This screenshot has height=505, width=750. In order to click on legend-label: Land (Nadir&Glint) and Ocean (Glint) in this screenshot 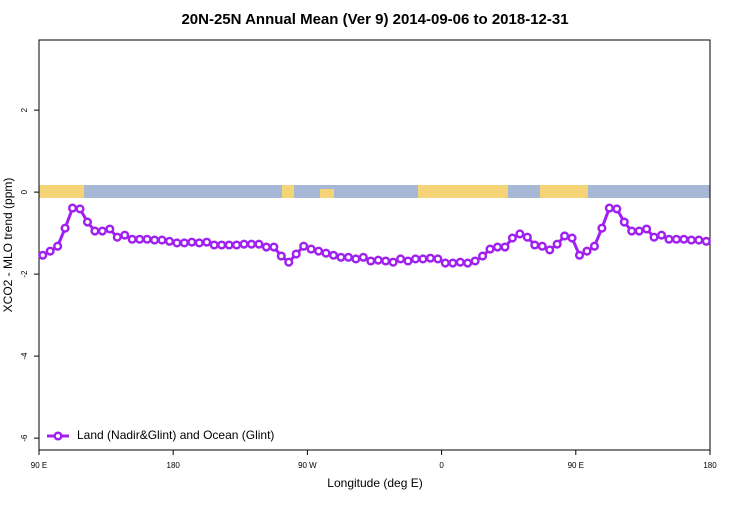, I will do `click(175, 435)`.